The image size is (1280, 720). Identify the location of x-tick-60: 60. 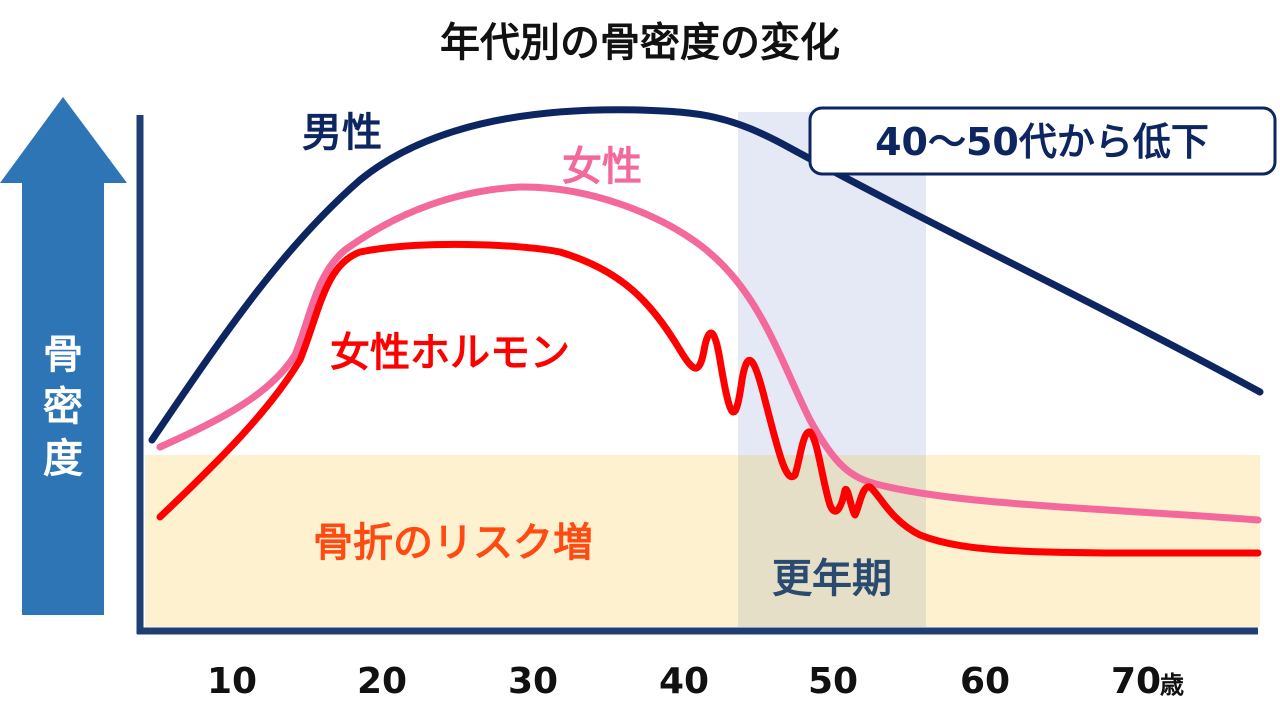
(985, 681).